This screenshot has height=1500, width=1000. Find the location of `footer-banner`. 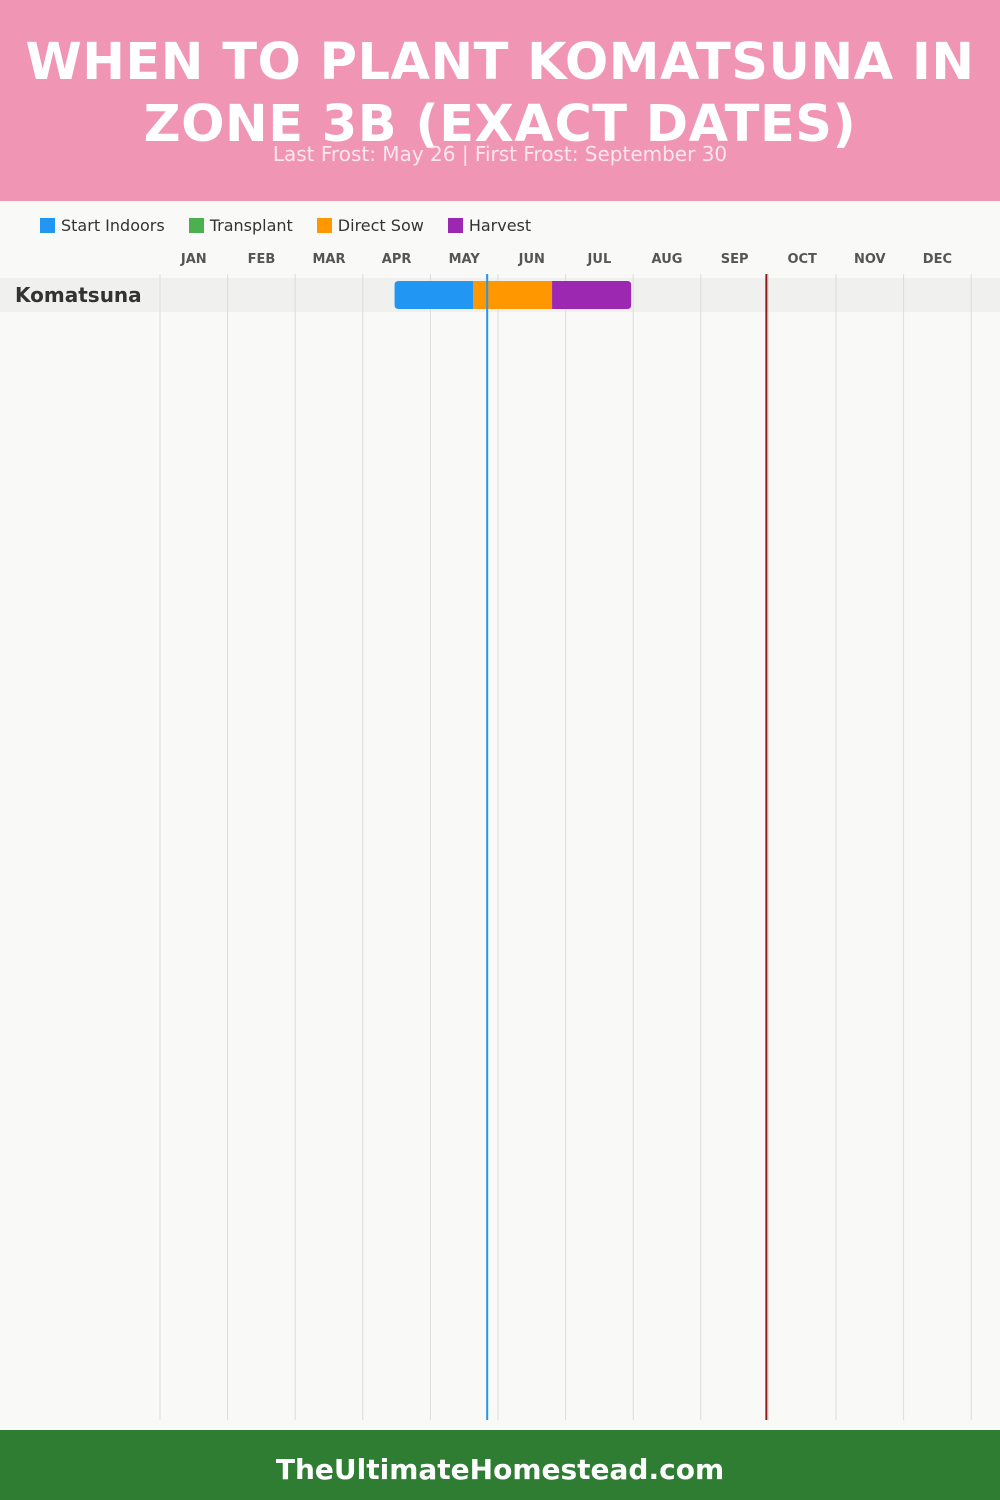

footer-banner is located at coordinates (500, 1465).